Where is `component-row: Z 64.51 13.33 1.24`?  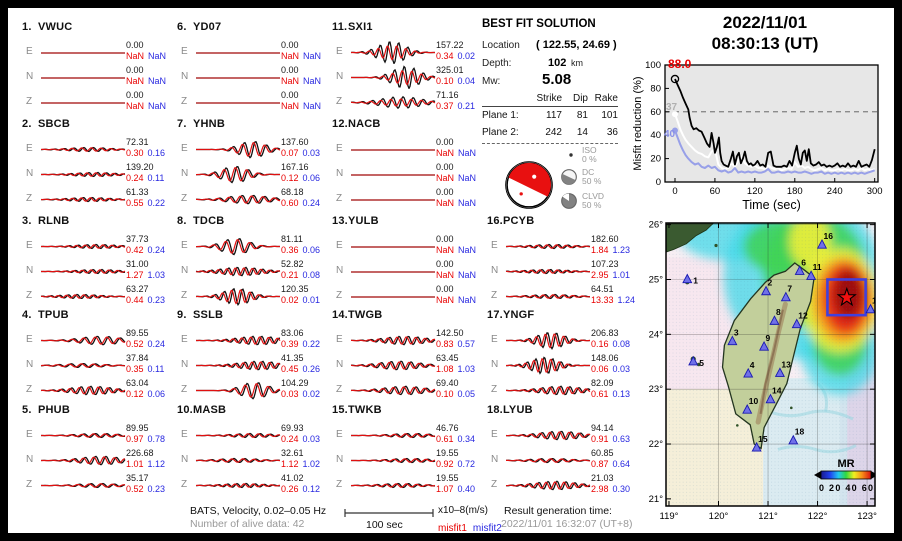
component-row: Z 64.51 13.33 1.24 is located at coordinates (557, 295).